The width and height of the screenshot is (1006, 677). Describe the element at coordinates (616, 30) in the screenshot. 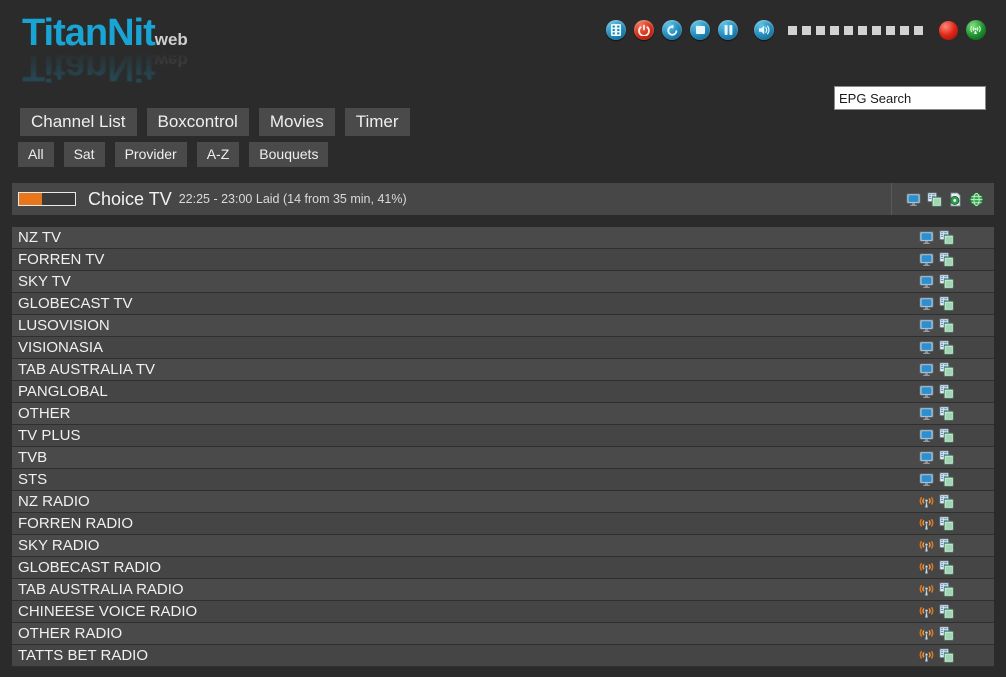

I see `keypad-icon` at that location.